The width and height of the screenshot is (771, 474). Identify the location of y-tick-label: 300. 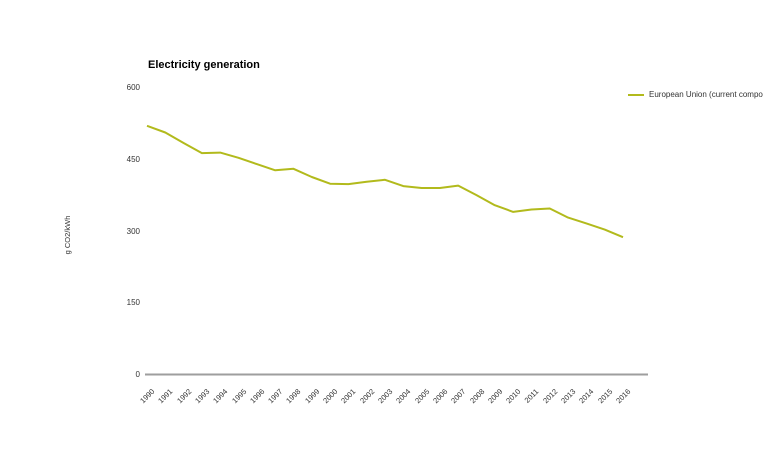
(133, 231).